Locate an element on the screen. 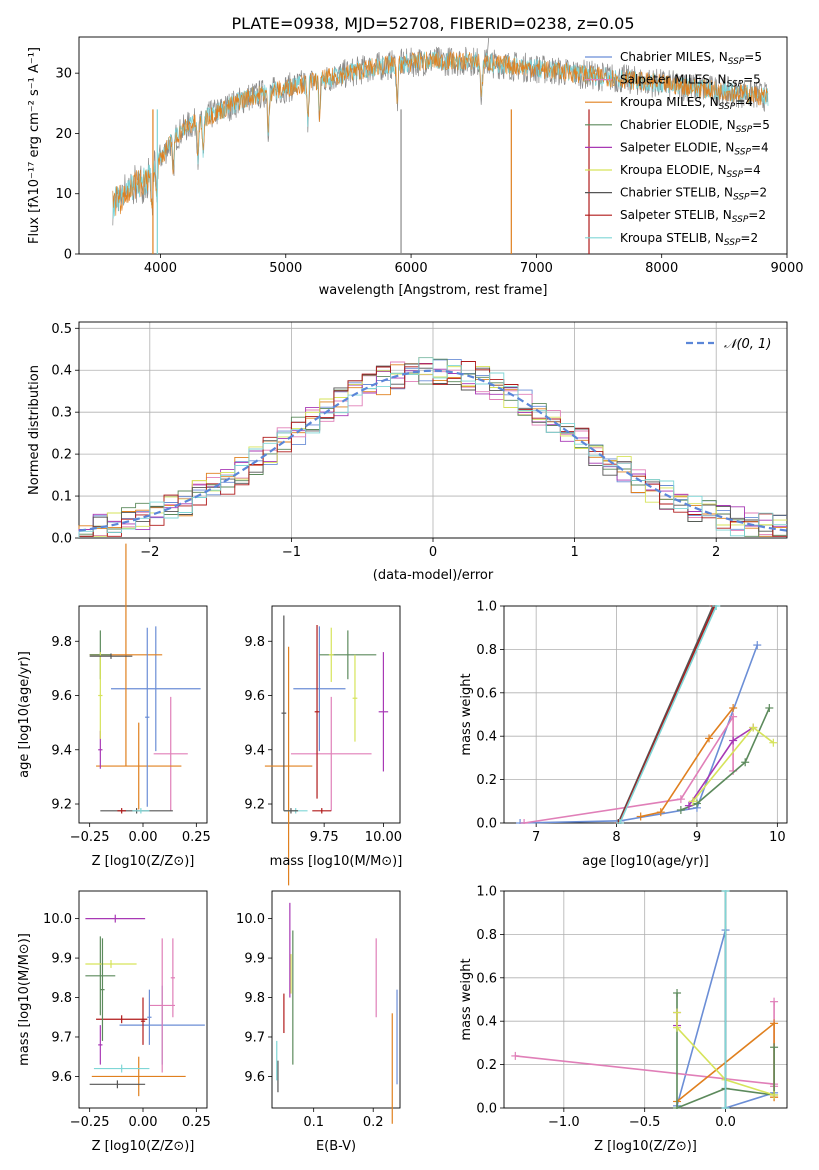 The width and height of the screenshot is (819, 1170). age_vs_Z-errorbars is located at coordinates (145, 678).